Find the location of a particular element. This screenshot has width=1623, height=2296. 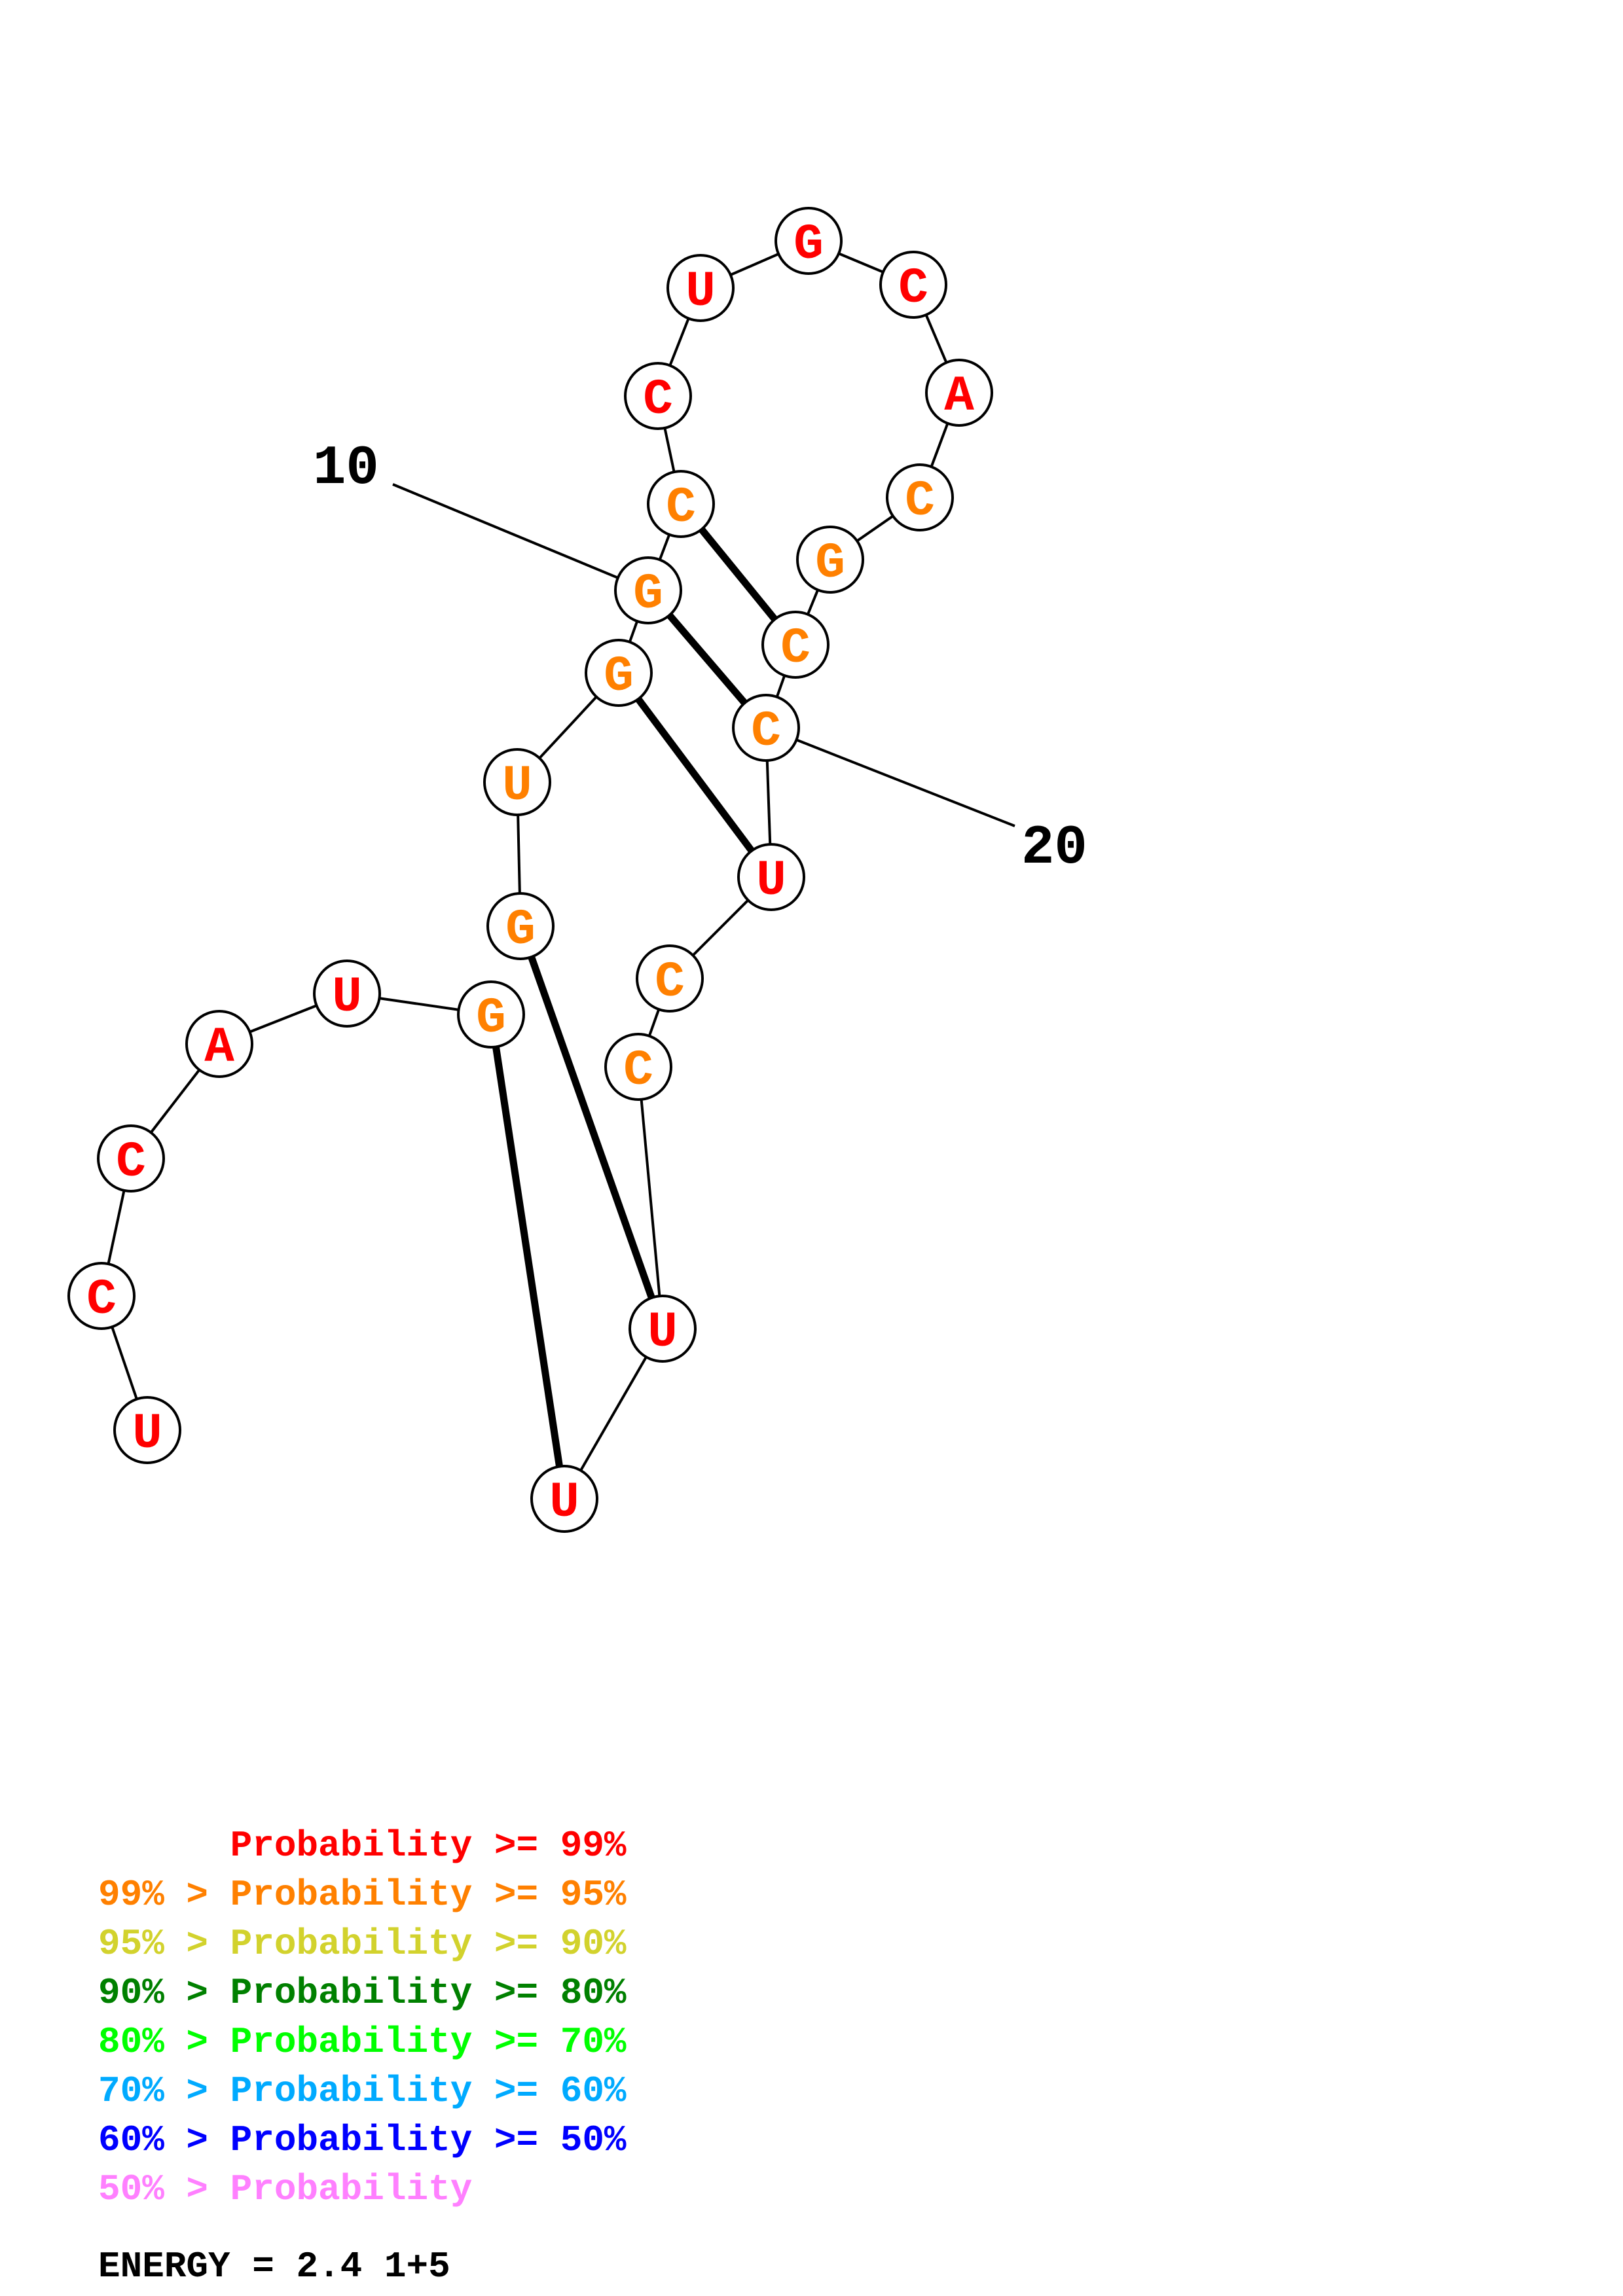

nucleotide-1: U is located at coordinates (147, 1430).